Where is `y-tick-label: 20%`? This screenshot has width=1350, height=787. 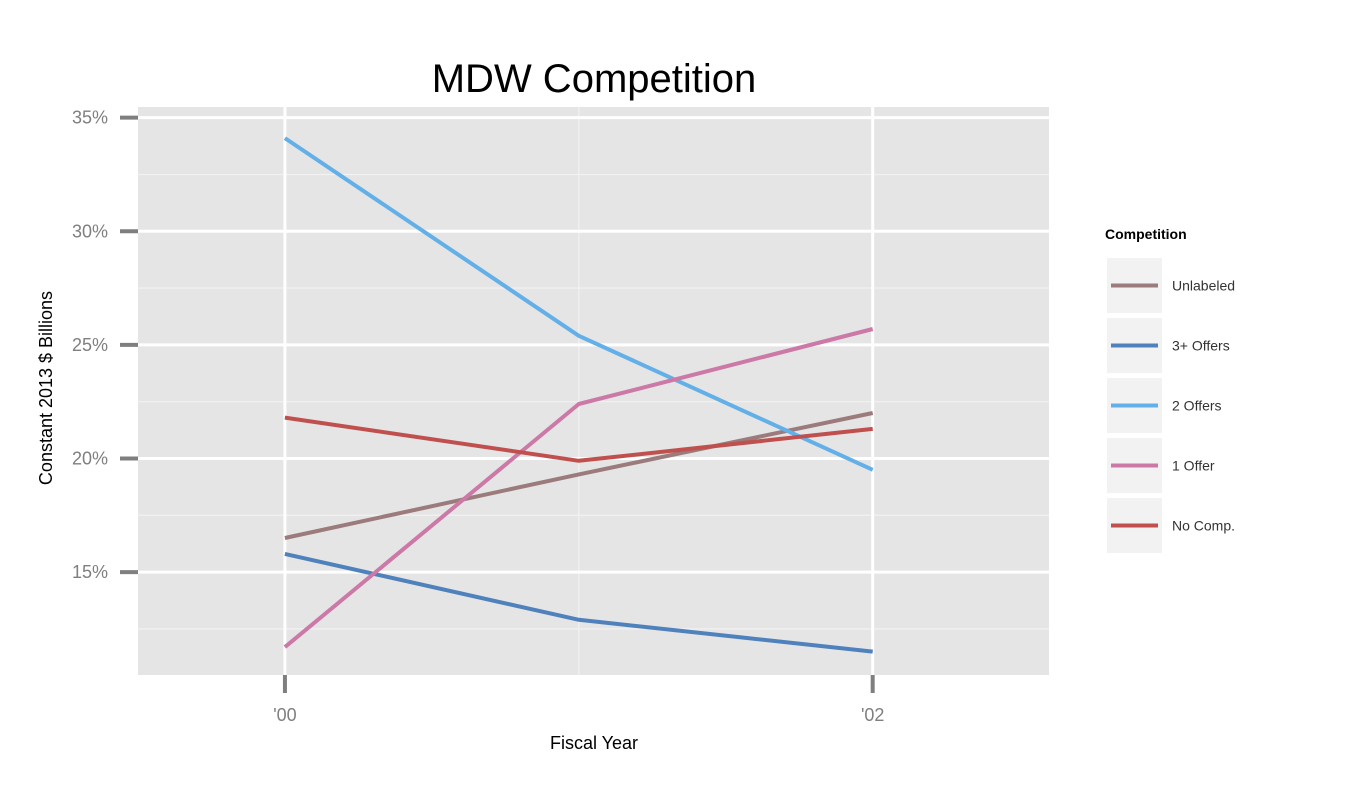 y-tick-label: 20% is located at coordinates (90, 458).